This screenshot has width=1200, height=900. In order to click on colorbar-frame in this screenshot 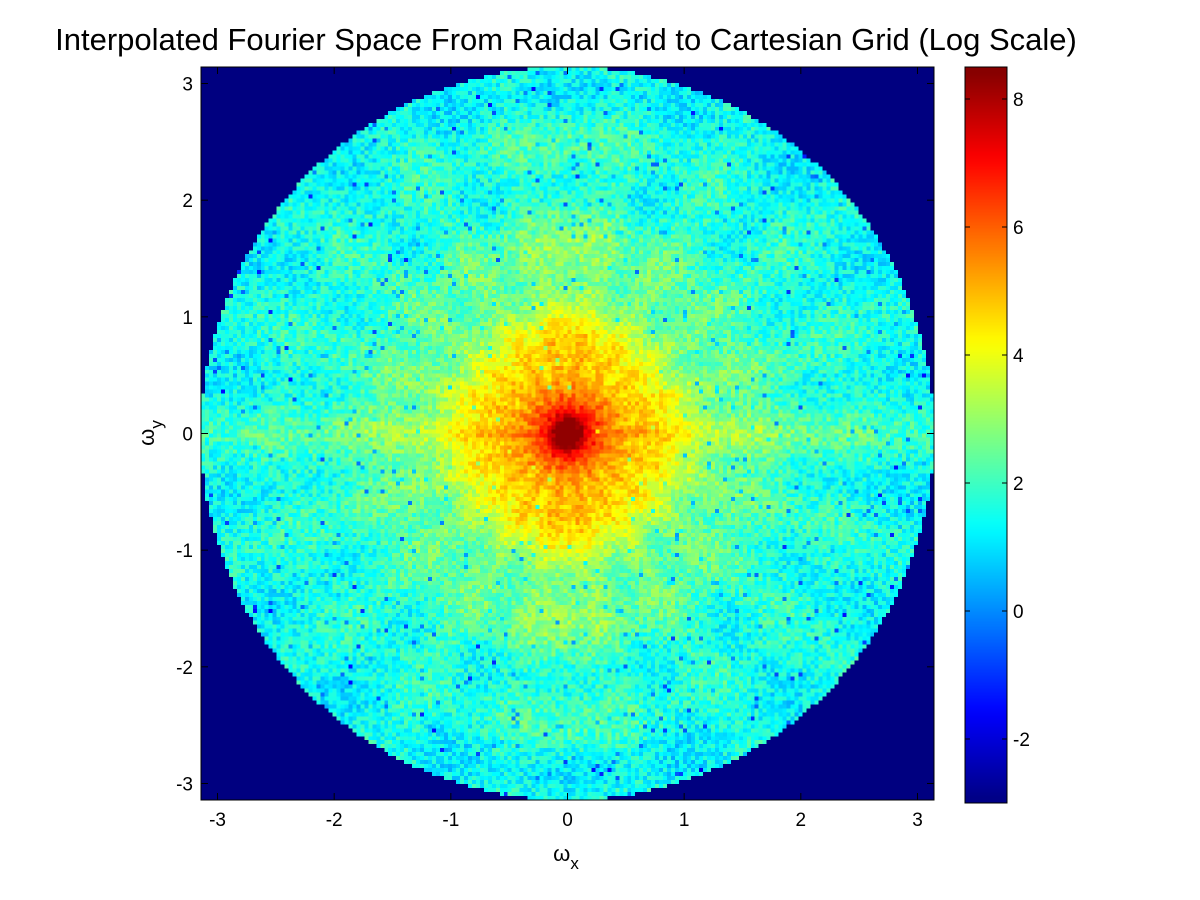, I will do `click(986, 435)`.